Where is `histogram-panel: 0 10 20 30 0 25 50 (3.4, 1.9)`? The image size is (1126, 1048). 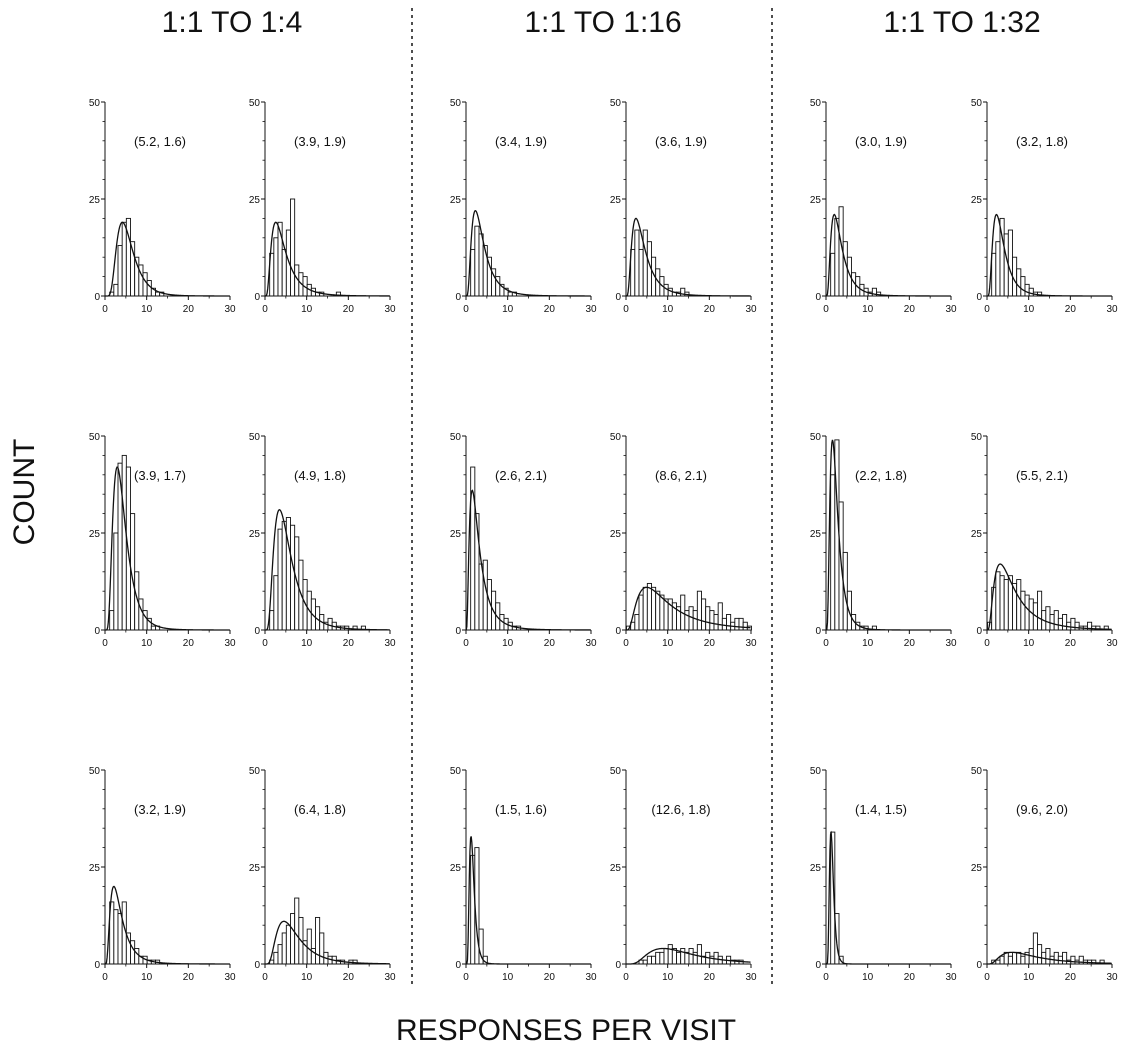 histogram-panel: 0 10 20 30 0 25 50 (3.4, 1.9) is located at coordinates (523, 206).